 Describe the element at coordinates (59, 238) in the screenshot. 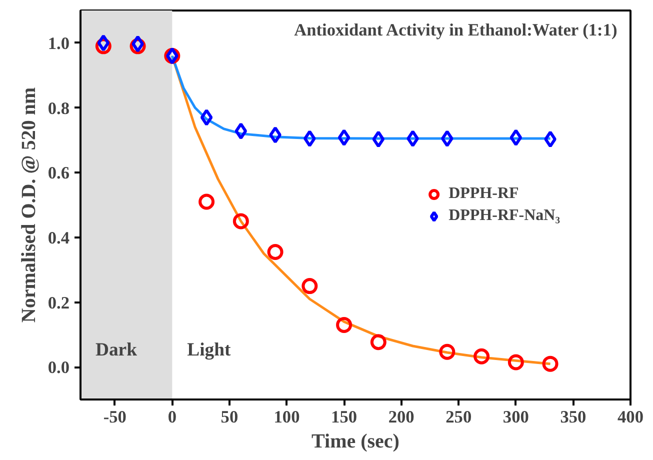

I see `y-tick-label: 0.4` at that location.